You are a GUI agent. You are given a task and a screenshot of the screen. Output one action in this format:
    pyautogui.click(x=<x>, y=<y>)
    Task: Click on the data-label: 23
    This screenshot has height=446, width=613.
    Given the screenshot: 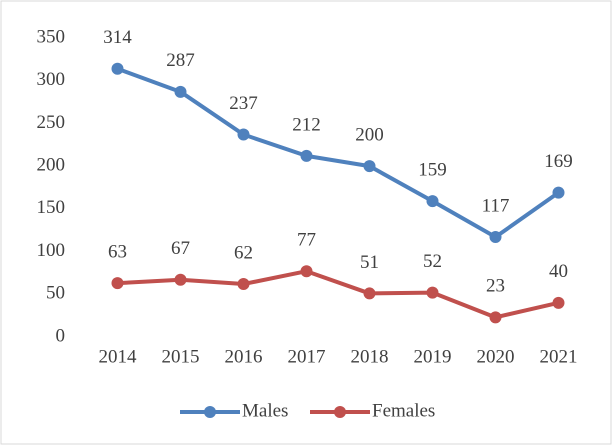 What is the action you would take?
    pyautogui.click(x=495, y=286)
    